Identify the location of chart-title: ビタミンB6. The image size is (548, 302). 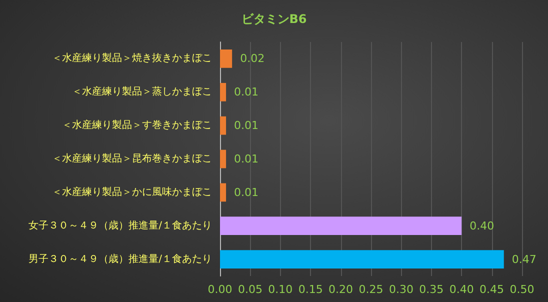
(274, 19).